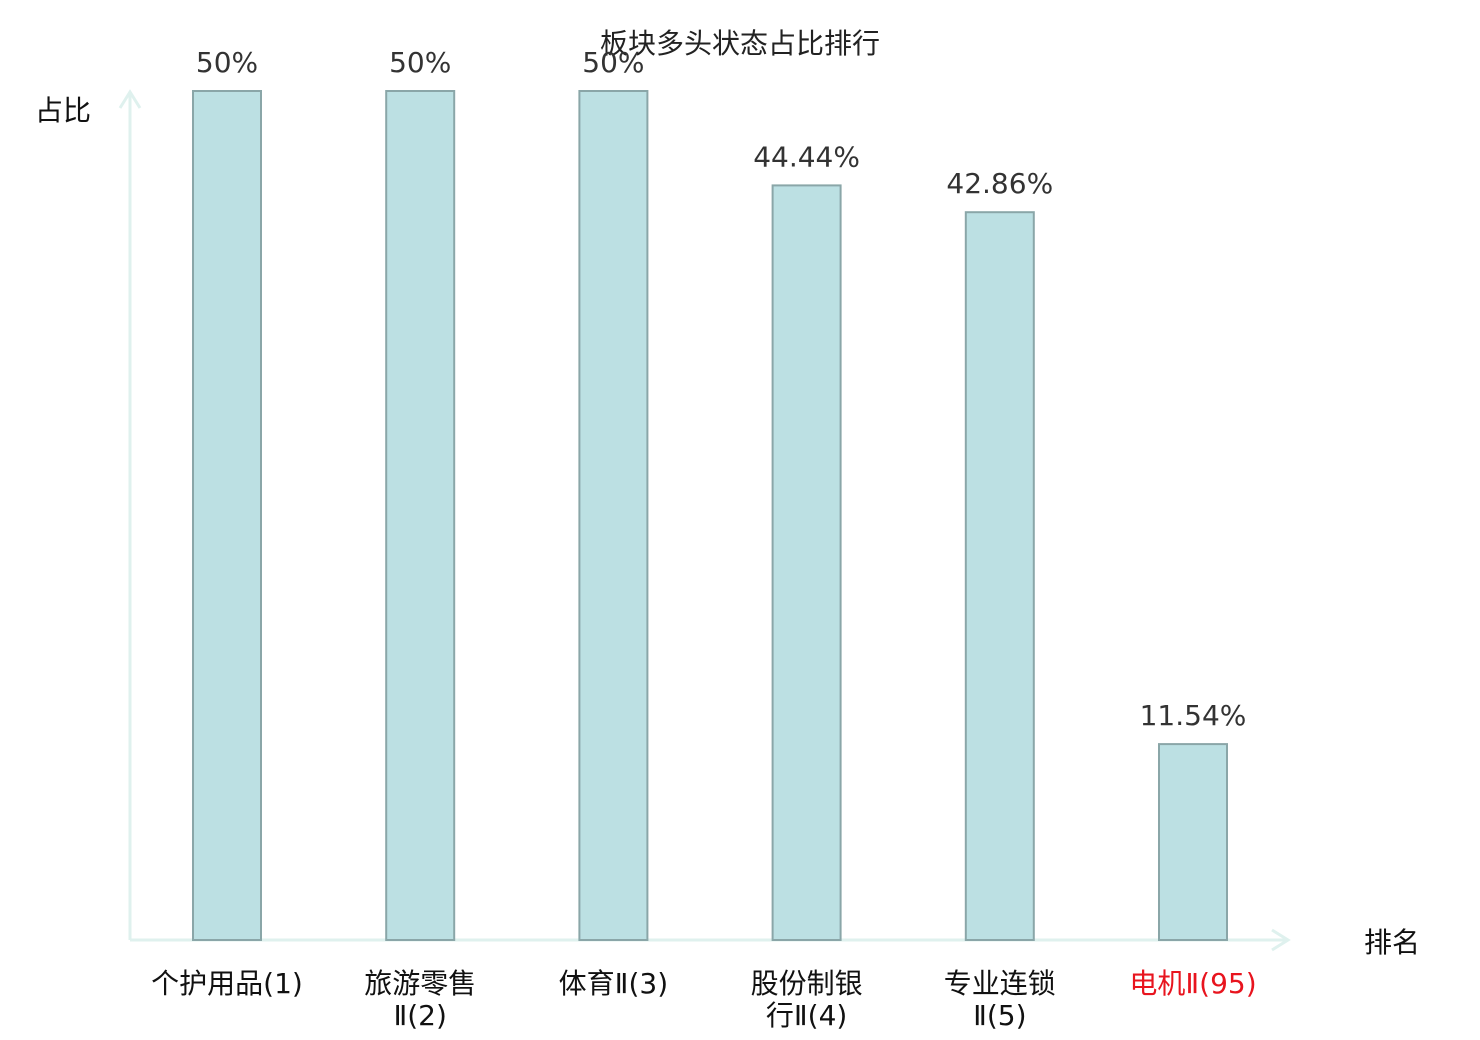  I want to click on x-tick-label-6: 电机Ⅱ(95), so click(1192, 983).